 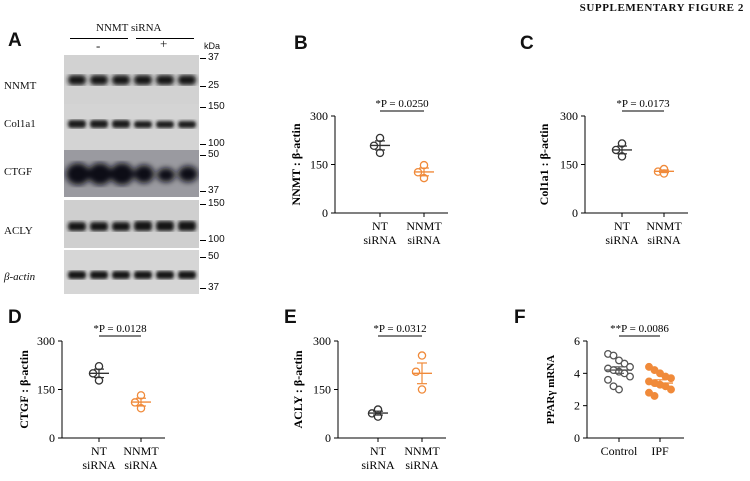 What do you see at coordinates (18, 172) in the screenshot?
I see `blot-label-ctgf: CTGF` at bounding box center [18, 172].